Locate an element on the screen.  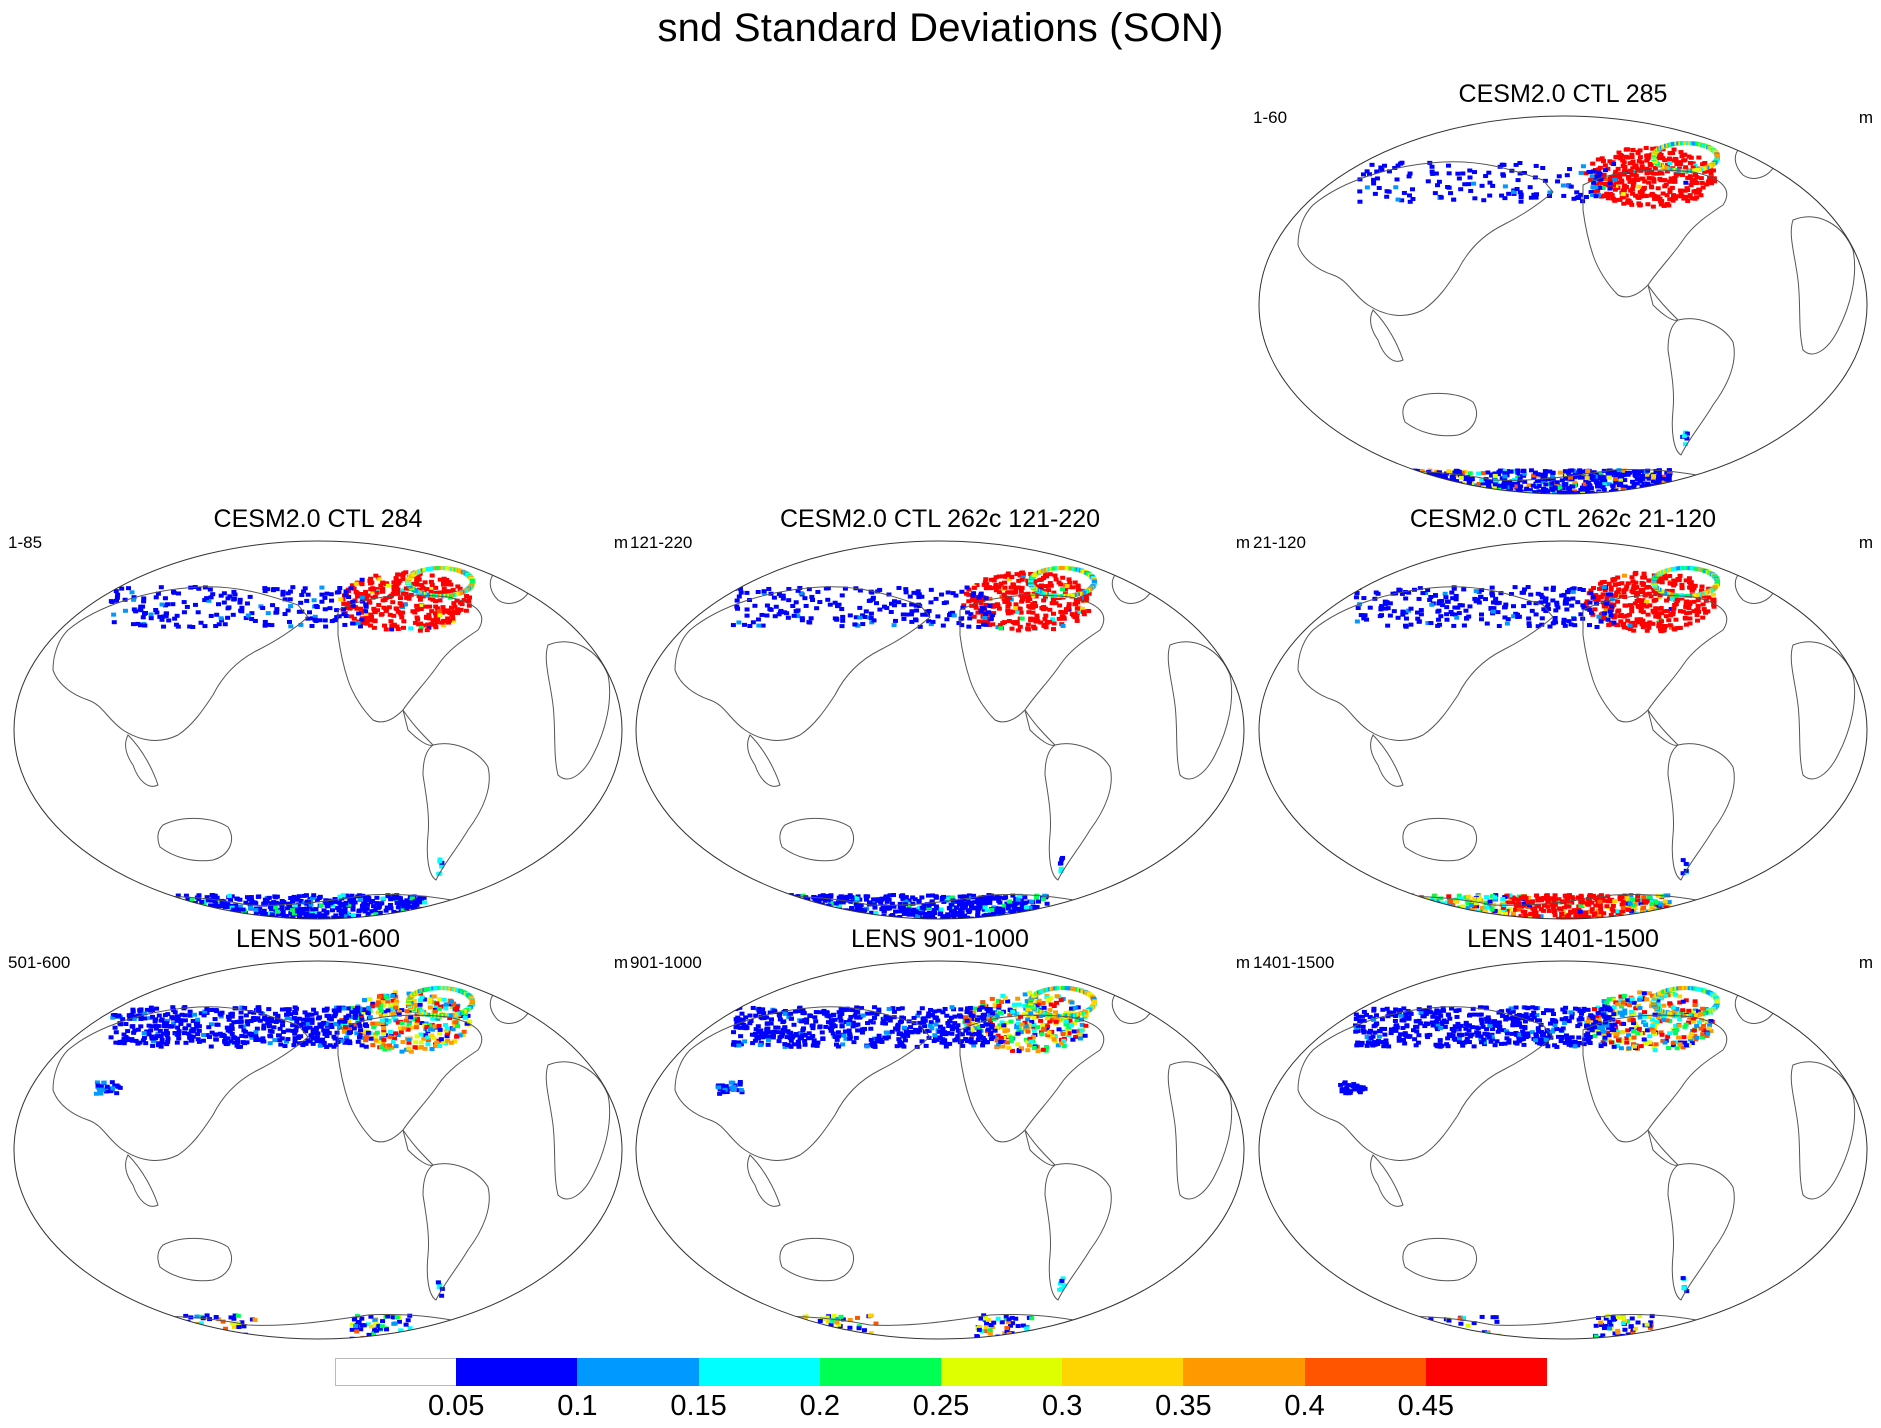
map-panel: CESM2.0 CTL 262c 21-120 21-120 m is located at coordinates (1563, 715).